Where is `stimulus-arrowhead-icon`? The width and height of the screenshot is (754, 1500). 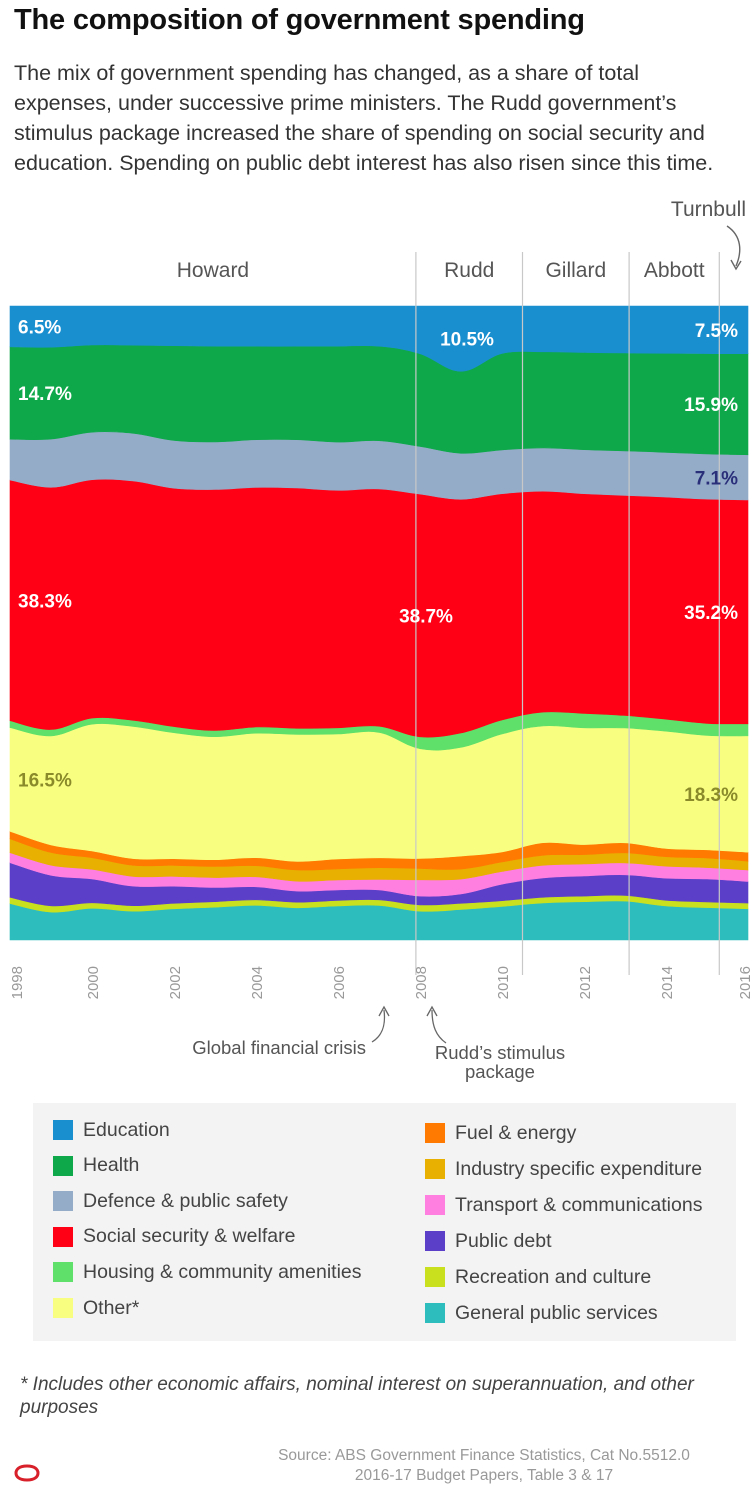 stimulus-arrowhead-icon is located at coordinates (432, 1011).